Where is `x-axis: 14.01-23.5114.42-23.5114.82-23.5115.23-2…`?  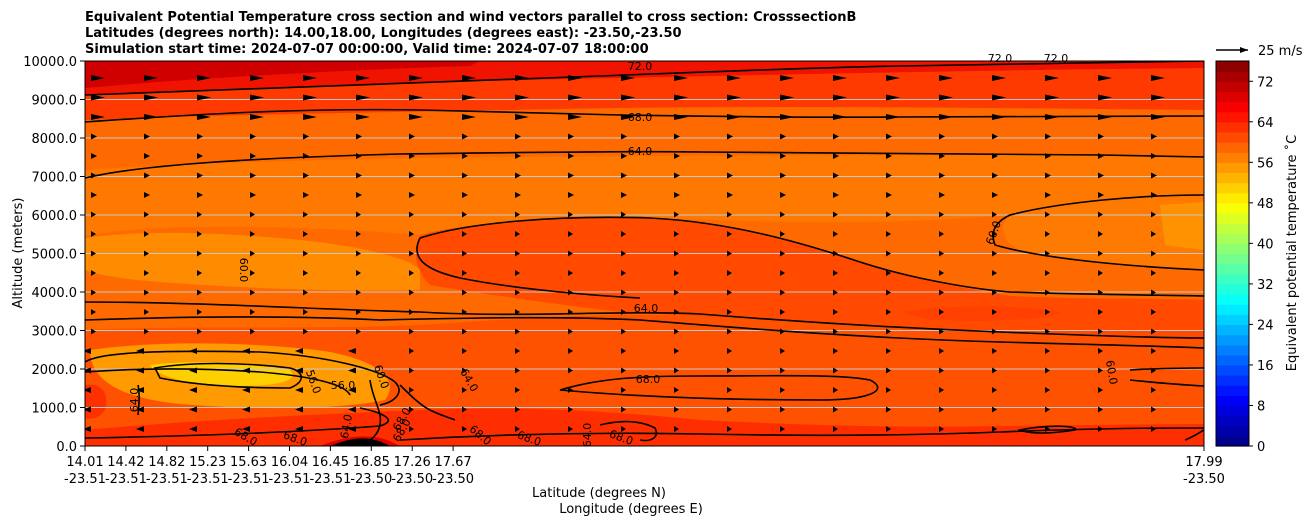 x-axis: 14.01-23.5114.42-23.5114.82-23.5115.23-2… is located at coordinates (644, 466).